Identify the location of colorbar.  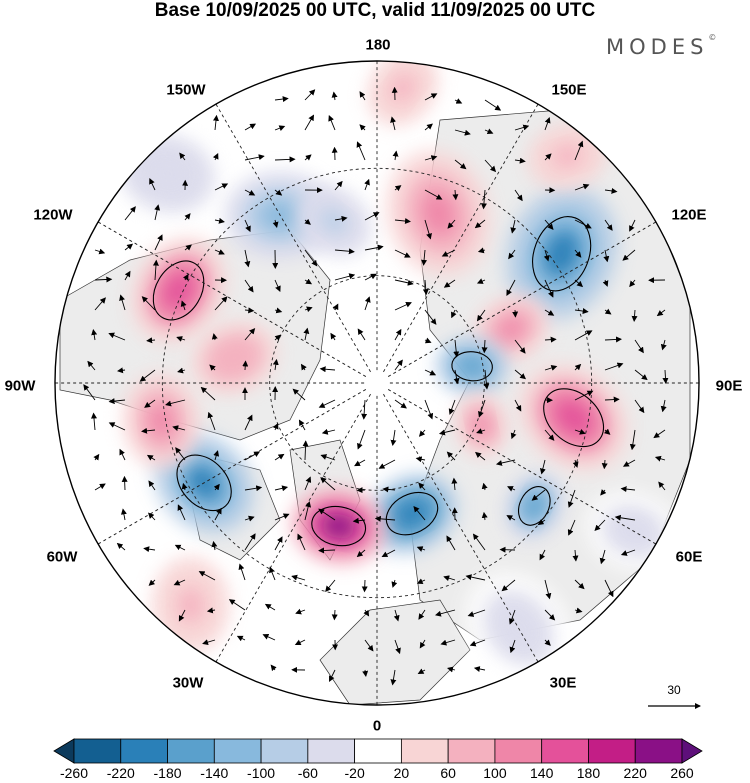
(378, 751).